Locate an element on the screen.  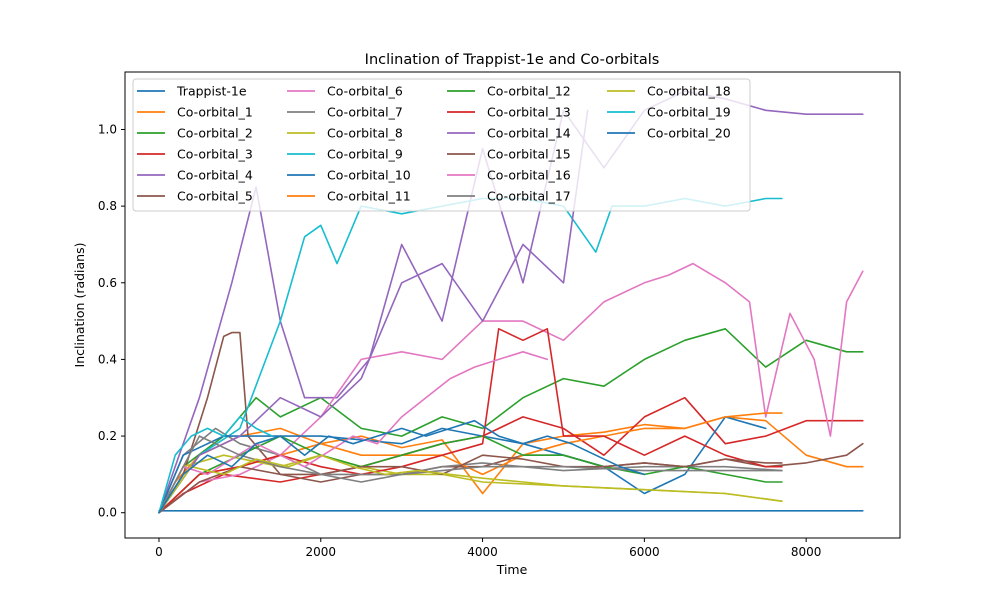
legend-entry-label: Co-orbital_3 is located at coordinates (215, 154).